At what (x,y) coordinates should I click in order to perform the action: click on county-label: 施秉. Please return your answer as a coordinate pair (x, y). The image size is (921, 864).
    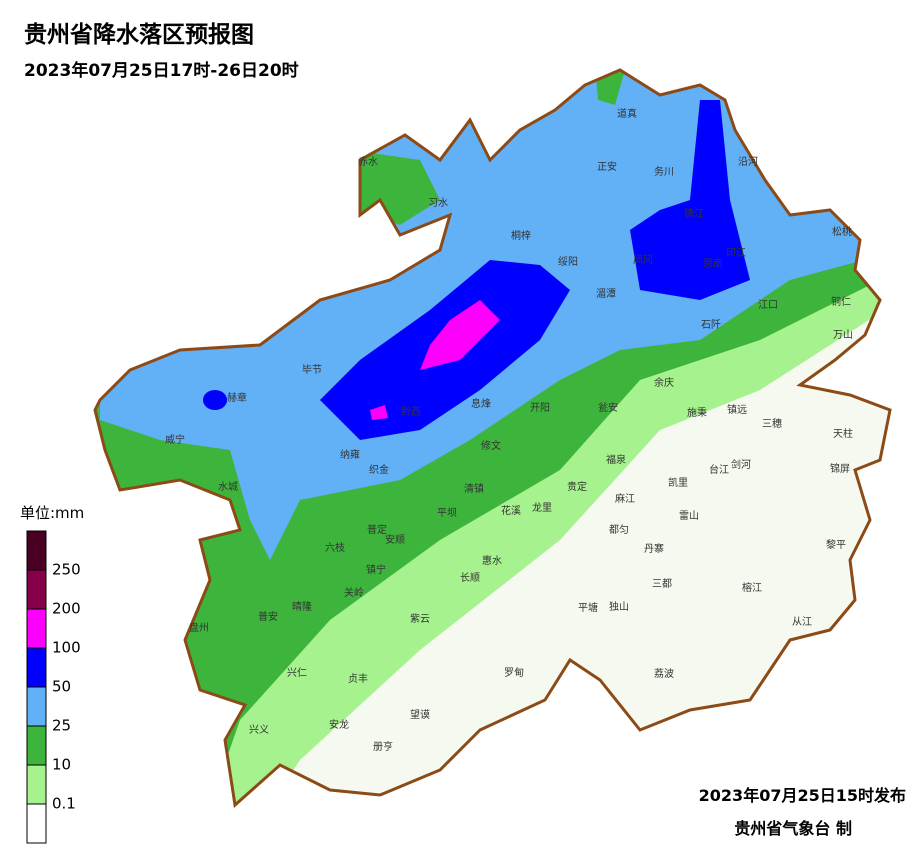
    Looking at the image, I should click on (697, 412).